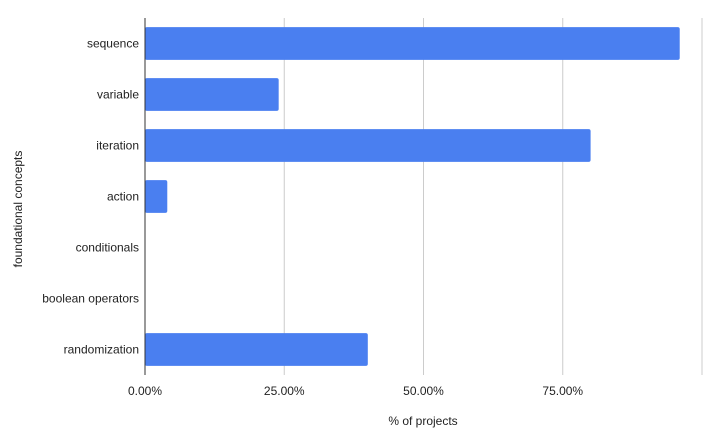 The width and height of the screenshot is (721, 445). What do you see at coordinates (355, 391) in the screenshot?
I see `x-tick-labels: 0.00% 25.00% 50.00% 75.00%` at bounding box center [355, 391].